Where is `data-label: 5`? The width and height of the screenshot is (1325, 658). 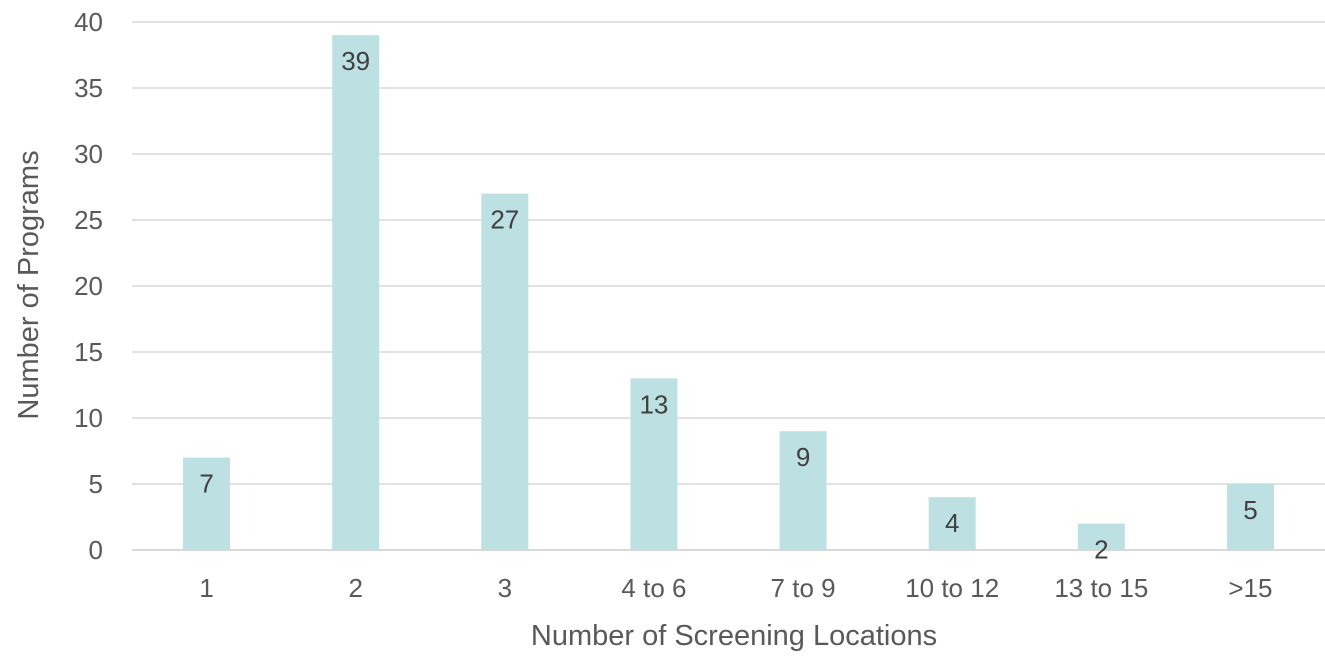 data-label: 5 is located at coordinates (1250, 510).